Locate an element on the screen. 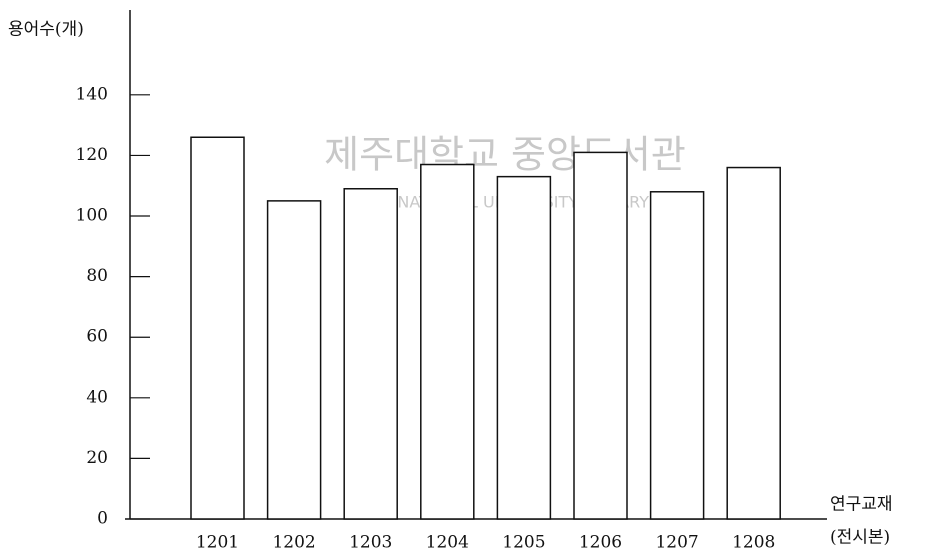 The height and width of the screenshot is (554, 943). x-tick-label: 1201 is located at coordinates (217, 543).